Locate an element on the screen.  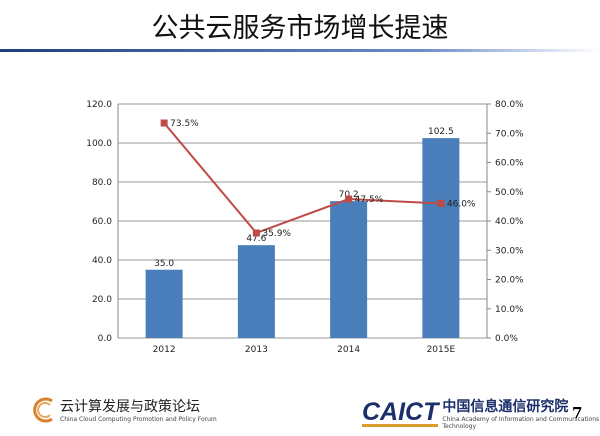
y-left-tick: 80.0 is located at coordinates (102, 183).